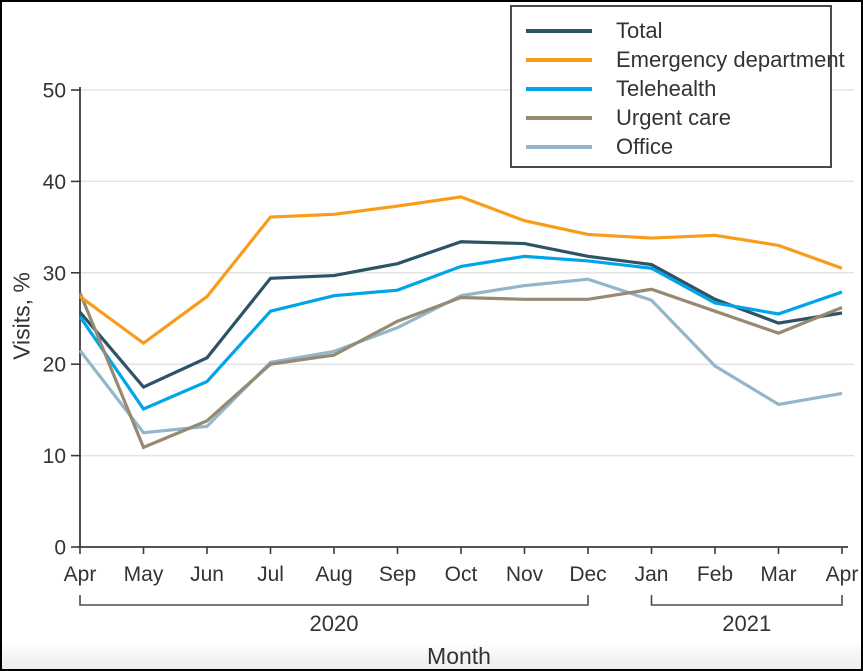 This screenshot has width=863, height=671. What do you see at coordinates (678, 146) in the screenshot?
I see `legend-item-office: Office` at bounding box center [678, 146].